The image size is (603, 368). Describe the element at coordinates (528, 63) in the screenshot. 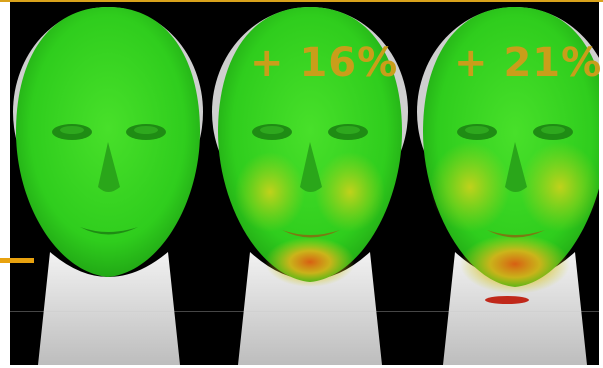

I see `label-plus-21: + 21%` at that location.